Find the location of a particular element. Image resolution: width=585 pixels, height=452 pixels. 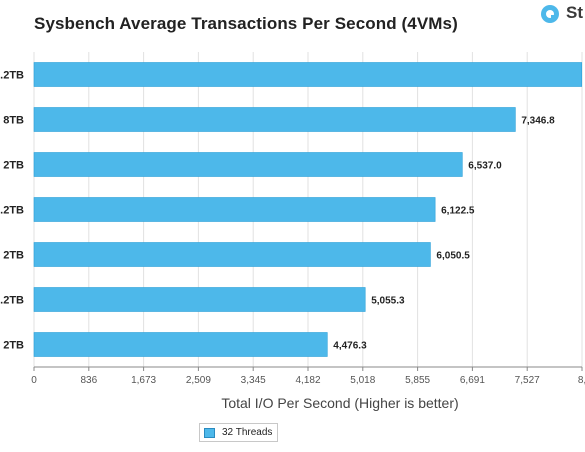

x-tick-label: 2,509 is located at coordinates (198, 380).